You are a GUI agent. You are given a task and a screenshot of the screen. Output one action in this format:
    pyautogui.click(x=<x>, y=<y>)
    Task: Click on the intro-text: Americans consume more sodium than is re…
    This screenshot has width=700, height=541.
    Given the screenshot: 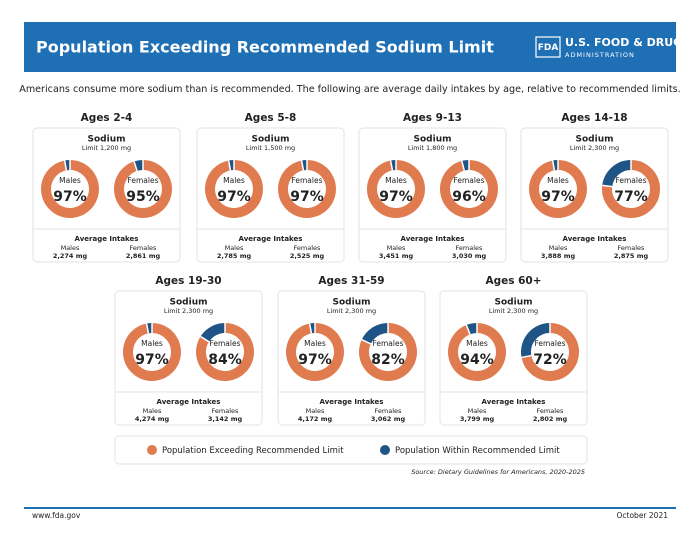 What is the action you would take?
    pyautogui.click(x=349, y=89)
    